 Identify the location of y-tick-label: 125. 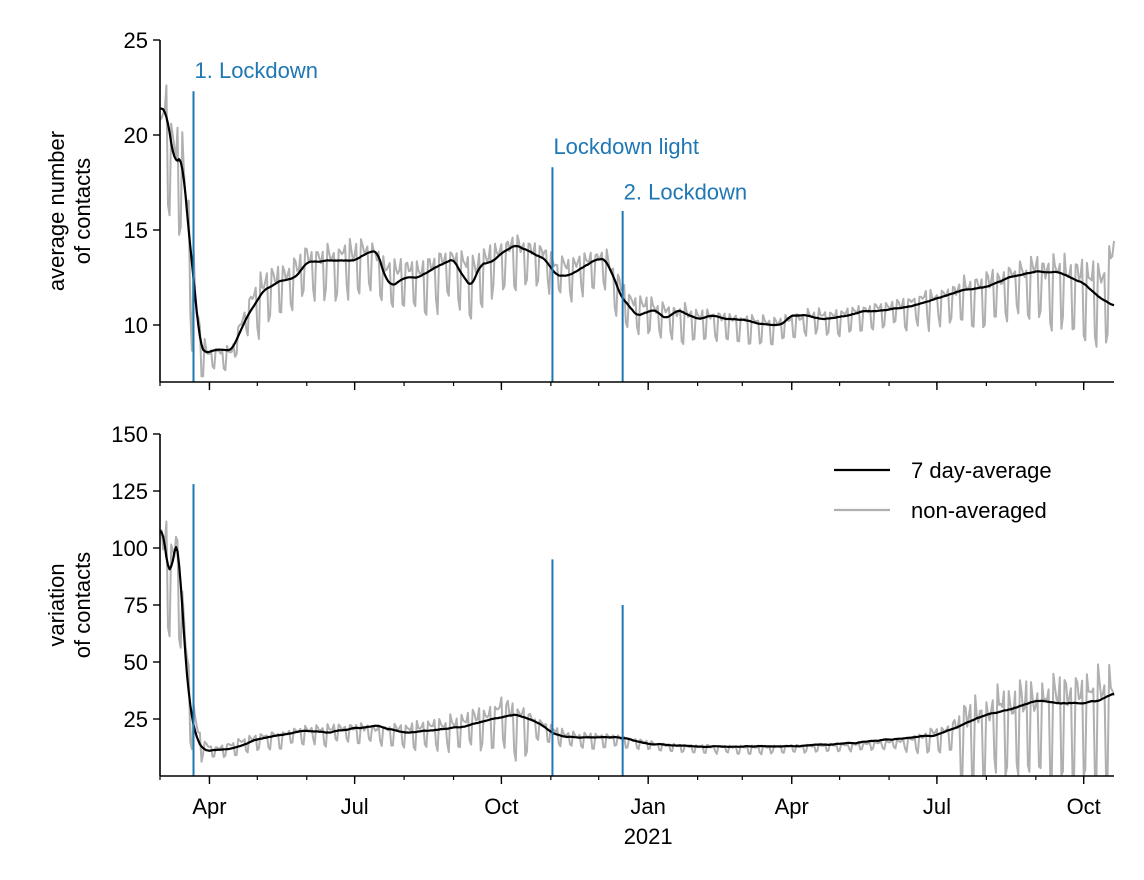
(129, 491).